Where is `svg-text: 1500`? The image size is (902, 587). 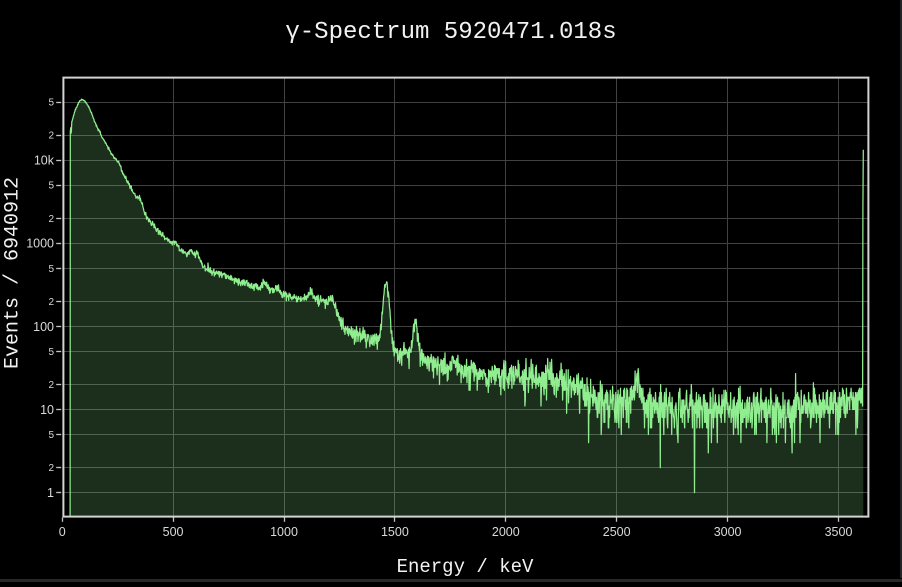 svg-text: 1500 is located at coordinates (395, 532).